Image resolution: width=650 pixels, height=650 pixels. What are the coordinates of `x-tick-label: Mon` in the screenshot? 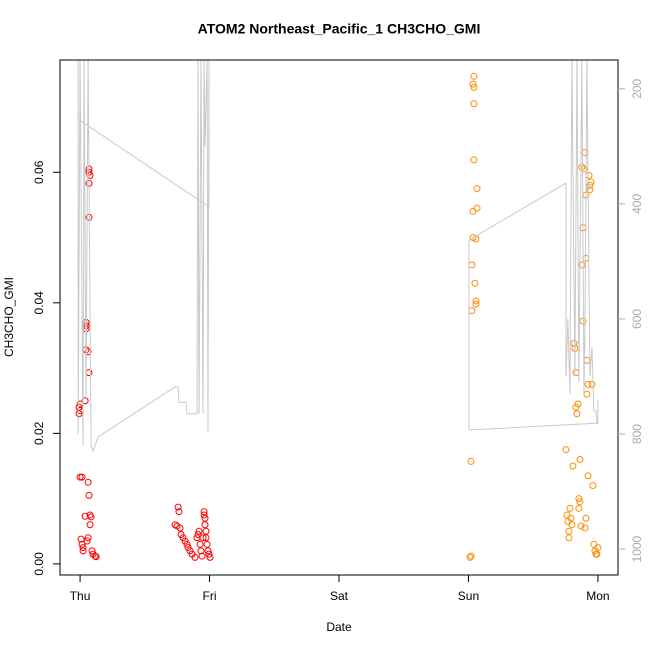 It's located at (597, 596).